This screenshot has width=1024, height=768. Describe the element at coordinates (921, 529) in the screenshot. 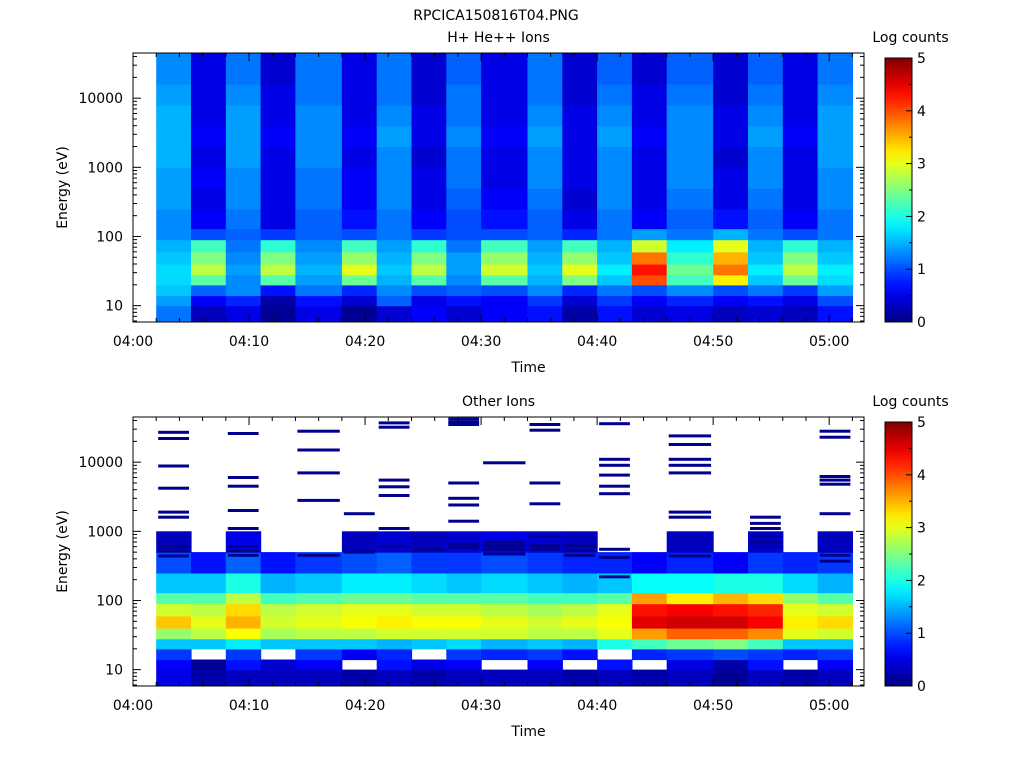

I see `colorbar-tick-label: 3` at that location.